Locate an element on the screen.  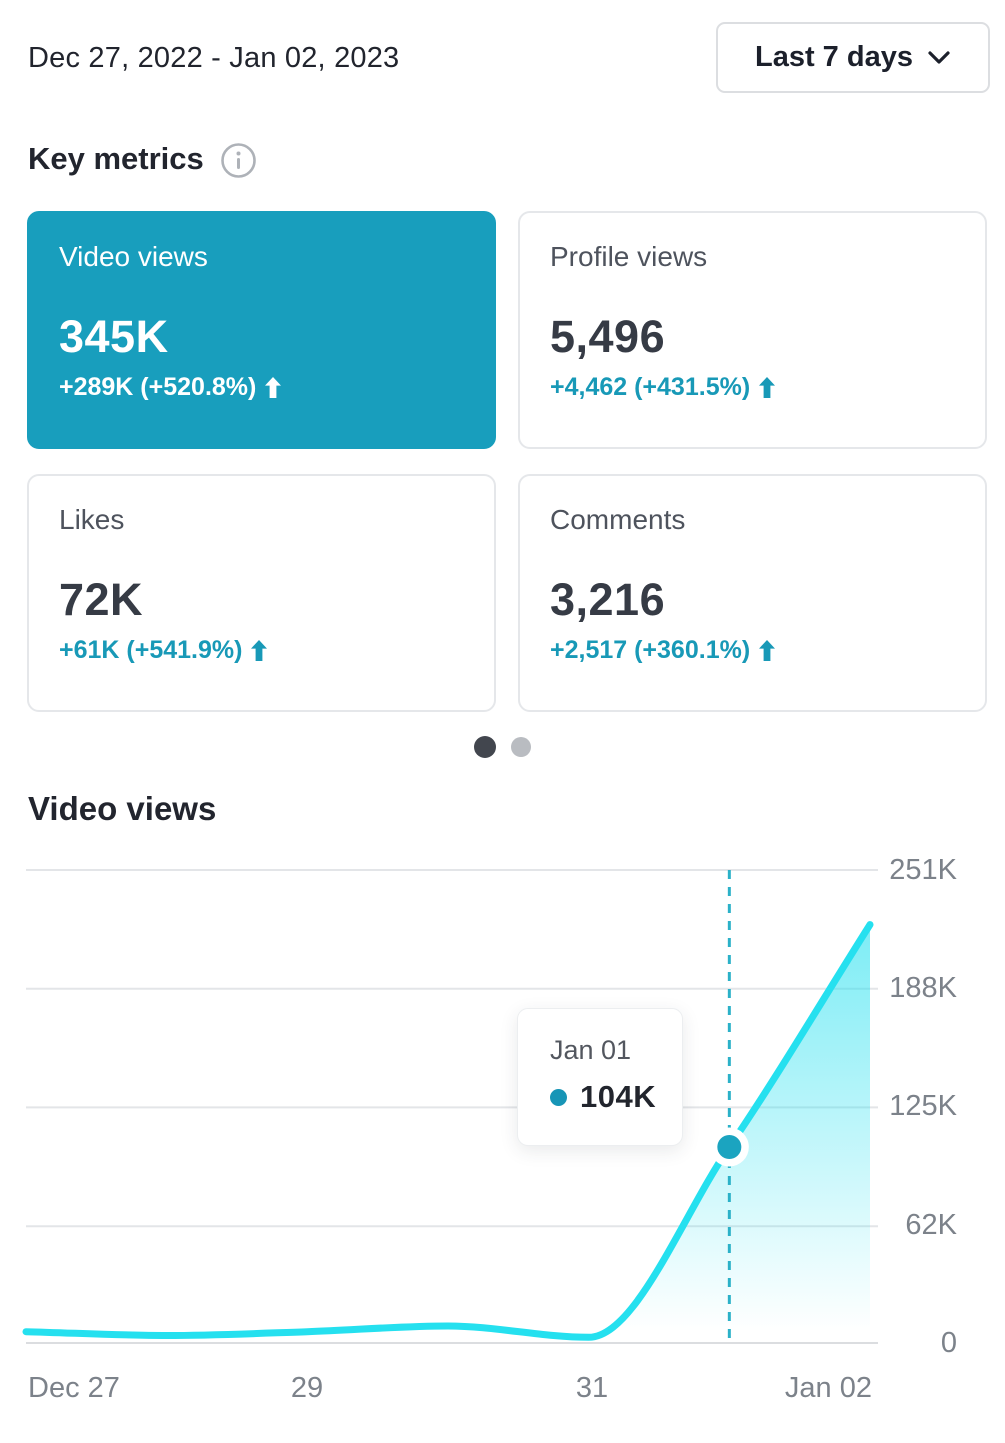
metric-delta: +4,462 (+431.5%) is located at coordinates (752, 387).